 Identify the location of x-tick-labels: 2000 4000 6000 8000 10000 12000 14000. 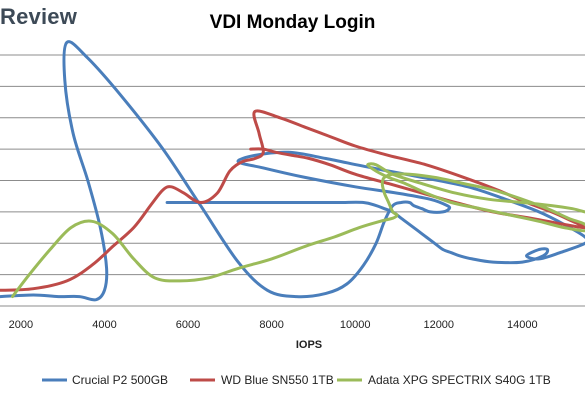
(273, 325).